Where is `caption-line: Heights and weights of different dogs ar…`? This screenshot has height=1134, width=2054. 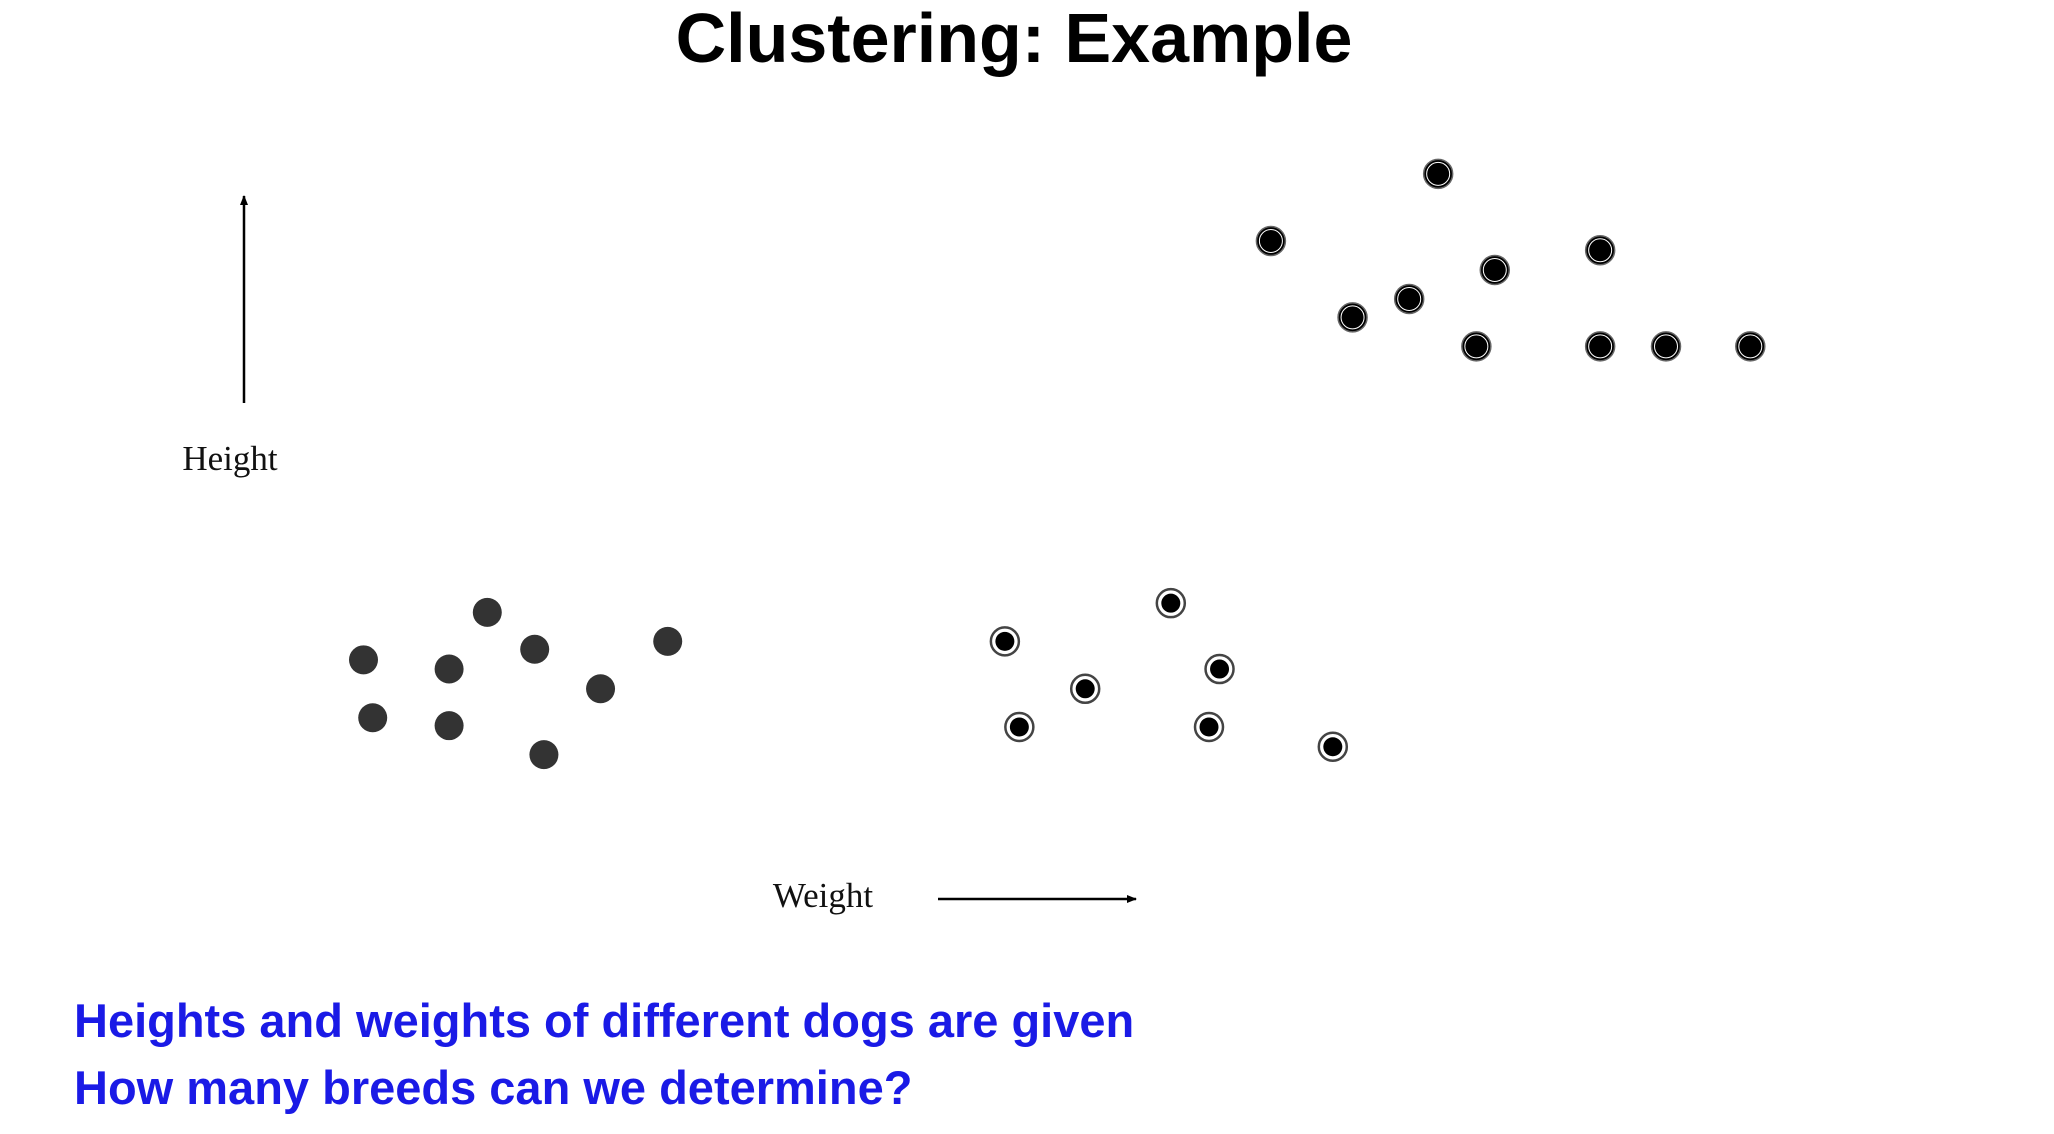
caption-line: Heights and weights of different dogs ar… is located at coordinates (604, 1020).